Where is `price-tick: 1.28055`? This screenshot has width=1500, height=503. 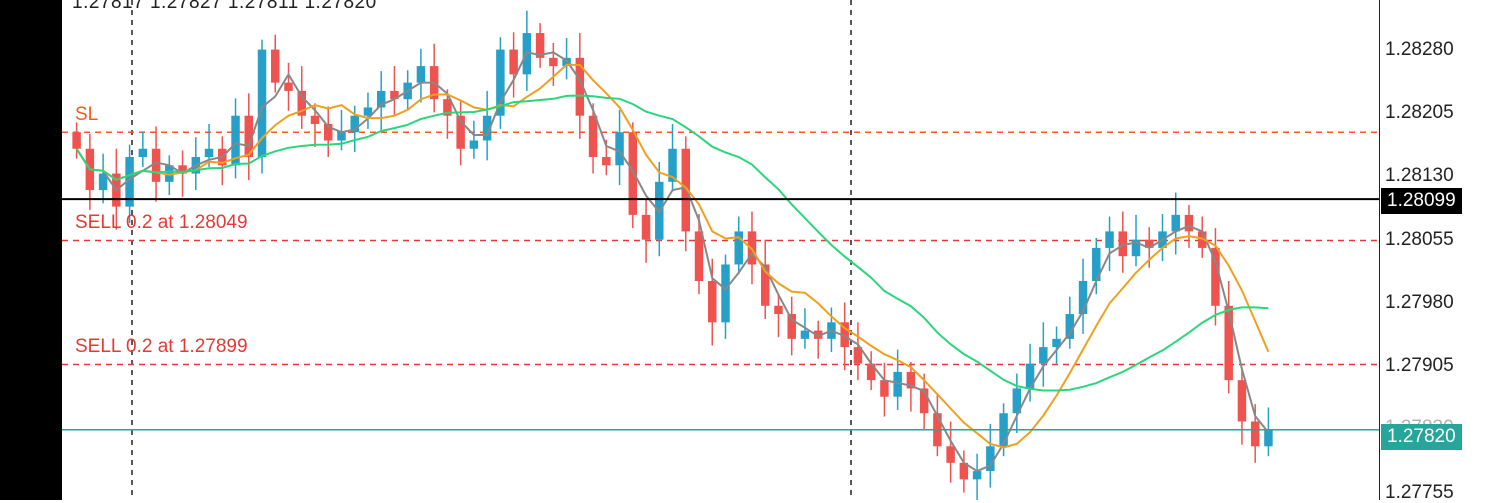
price-tick: 1.28055 is located at coordinates (1419, 239).